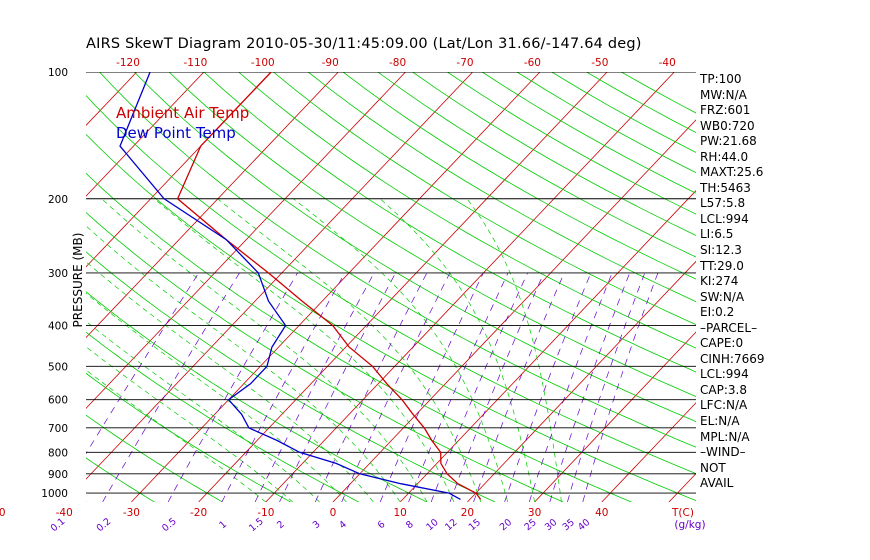 This screenshot has width=870, height=560. What do you see at coordinates (601, 513) in the screenshot?
I see `bottom-temperature-tick-label: 40` at bounding box center [601, 513].